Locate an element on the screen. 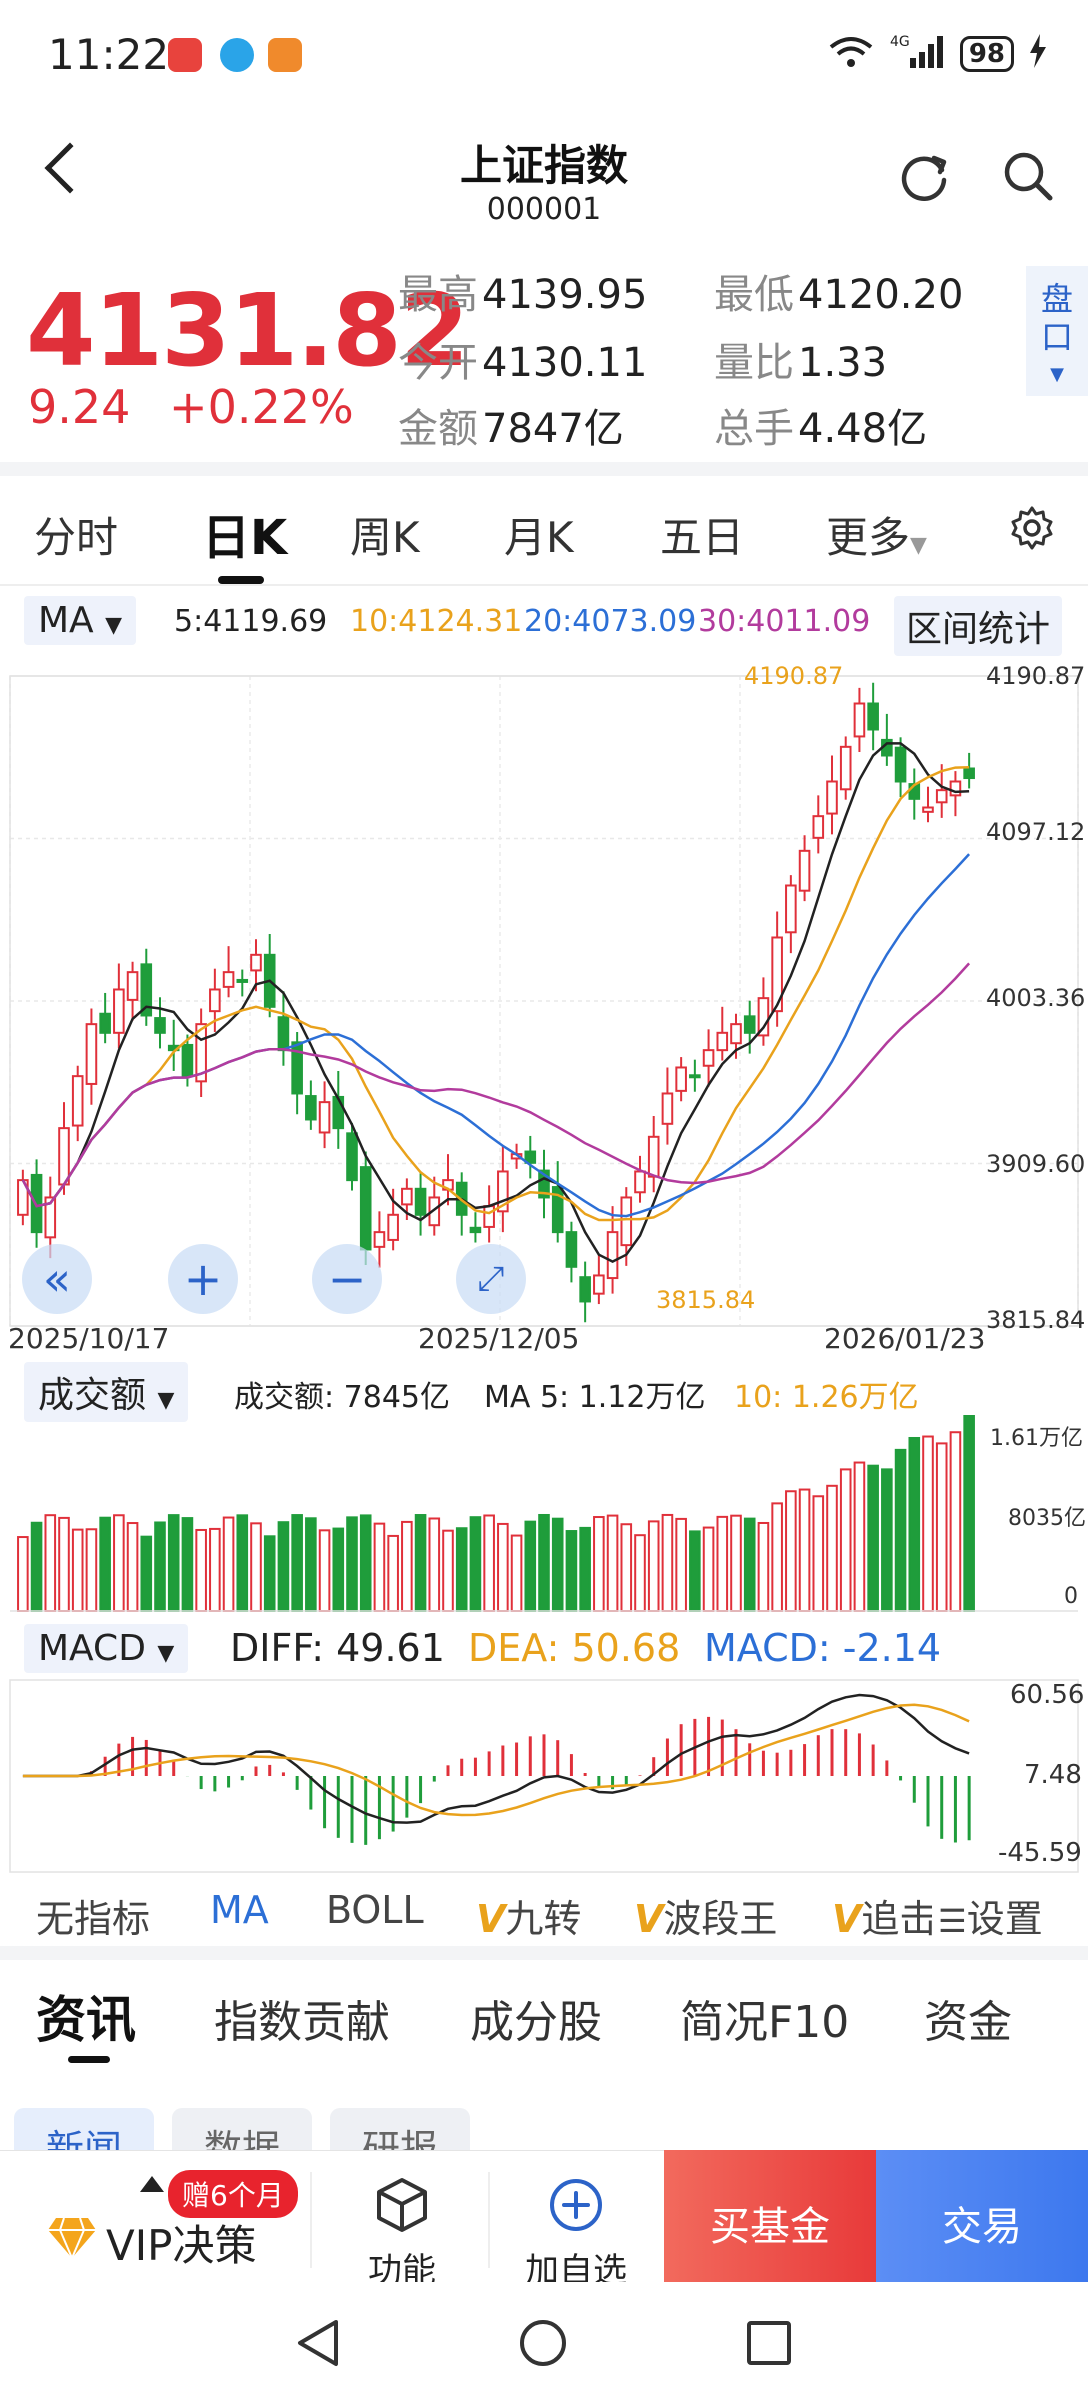 This screenshot has height=2400, width=1088. indicator-boll: BOLL is located at coordinates (375, 1910).